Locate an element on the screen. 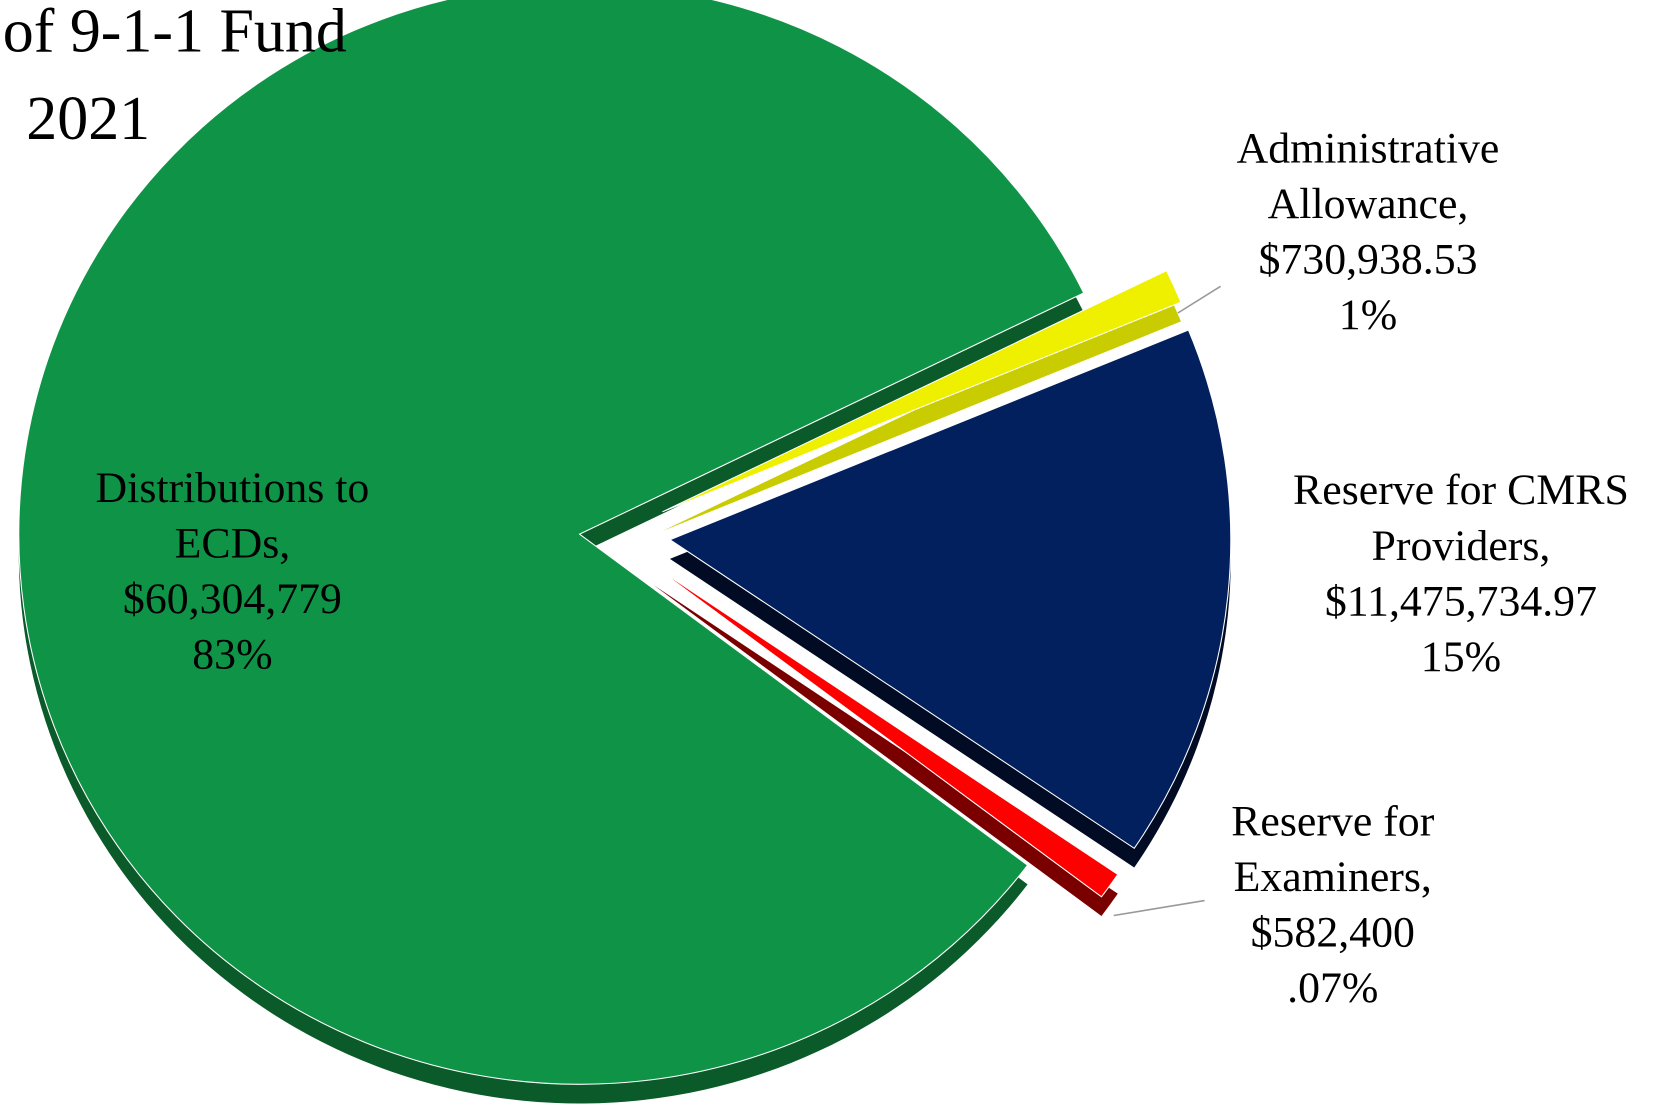  label-block: Reserve for Examiners, $582,400.07% is located at coordinates (1332, 904).